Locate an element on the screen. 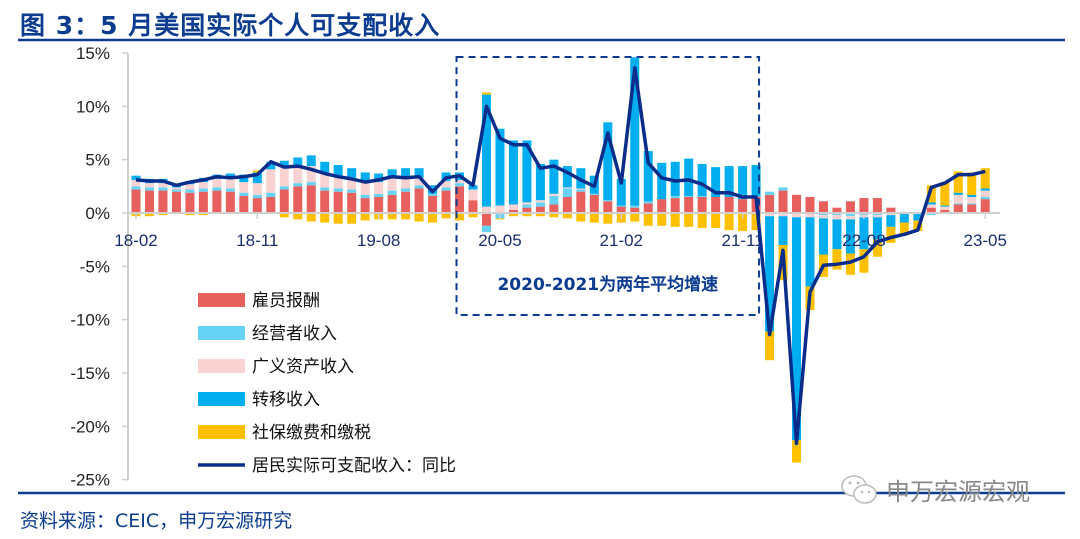 This screenshot has width=1080, height=539. watermark-text: 申万宏源宏观 is located at coordinates (958, 492).